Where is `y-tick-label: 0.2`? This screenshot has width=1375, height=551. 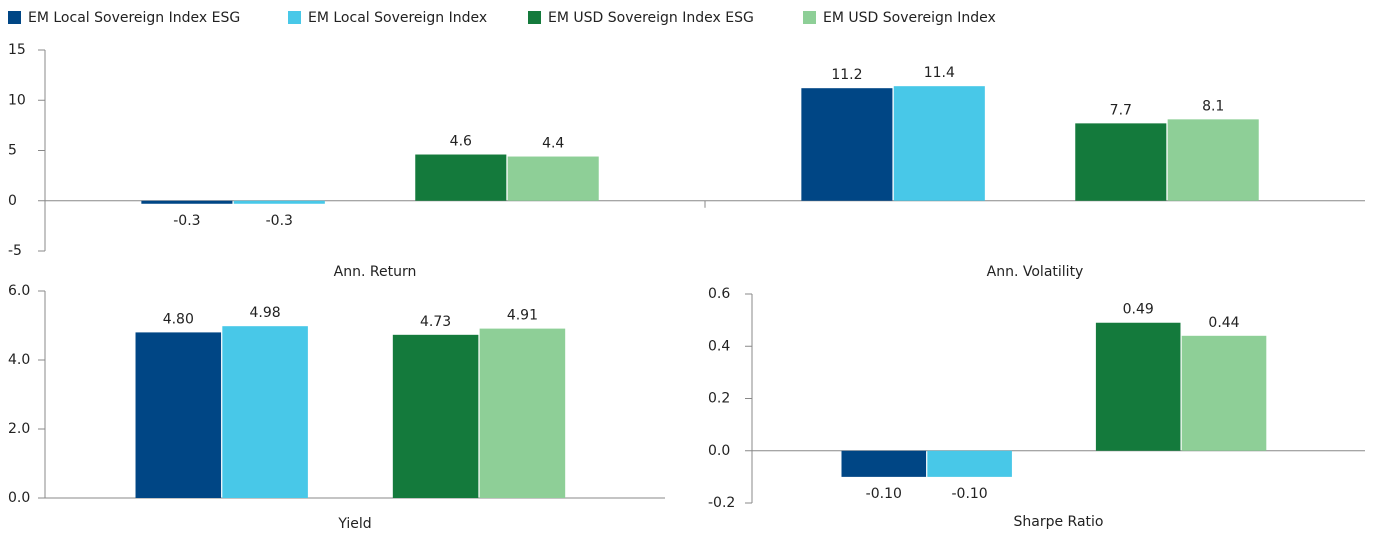
y-tick-label: 0.2 is located at coordinates (719, 399).